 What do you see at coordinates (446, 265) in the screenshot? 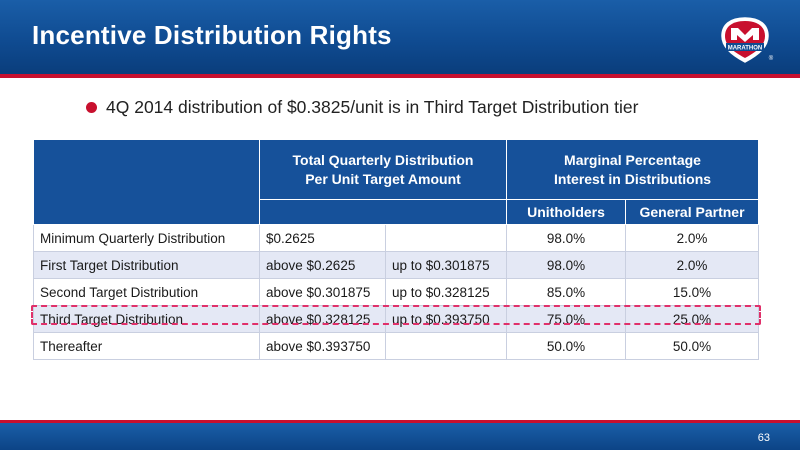
I see `row-to: up to $0.301875` at bounding box center [446, 265].